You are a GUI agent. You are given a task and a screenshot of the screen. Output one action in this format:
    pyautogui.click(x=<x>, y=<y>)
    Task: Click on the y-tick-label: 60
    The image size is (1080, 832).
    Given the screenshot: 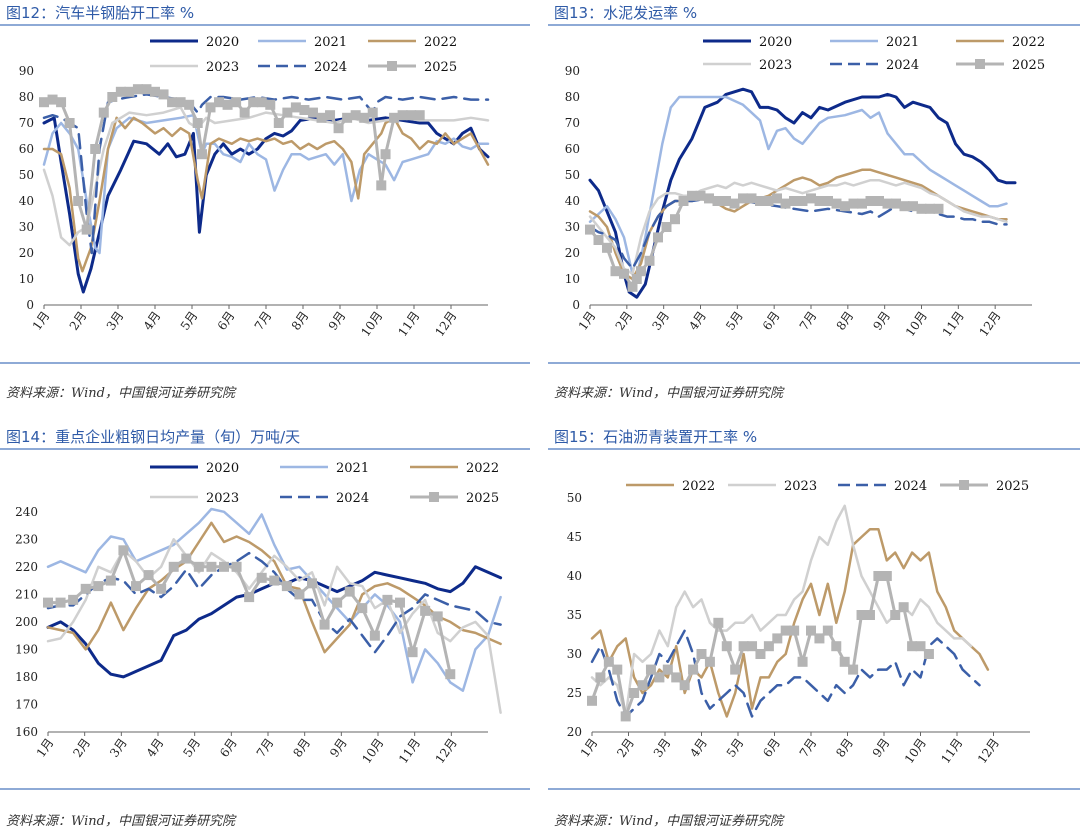 What is the action you would take?
    pyautogui.click(x=26, y=149)
    